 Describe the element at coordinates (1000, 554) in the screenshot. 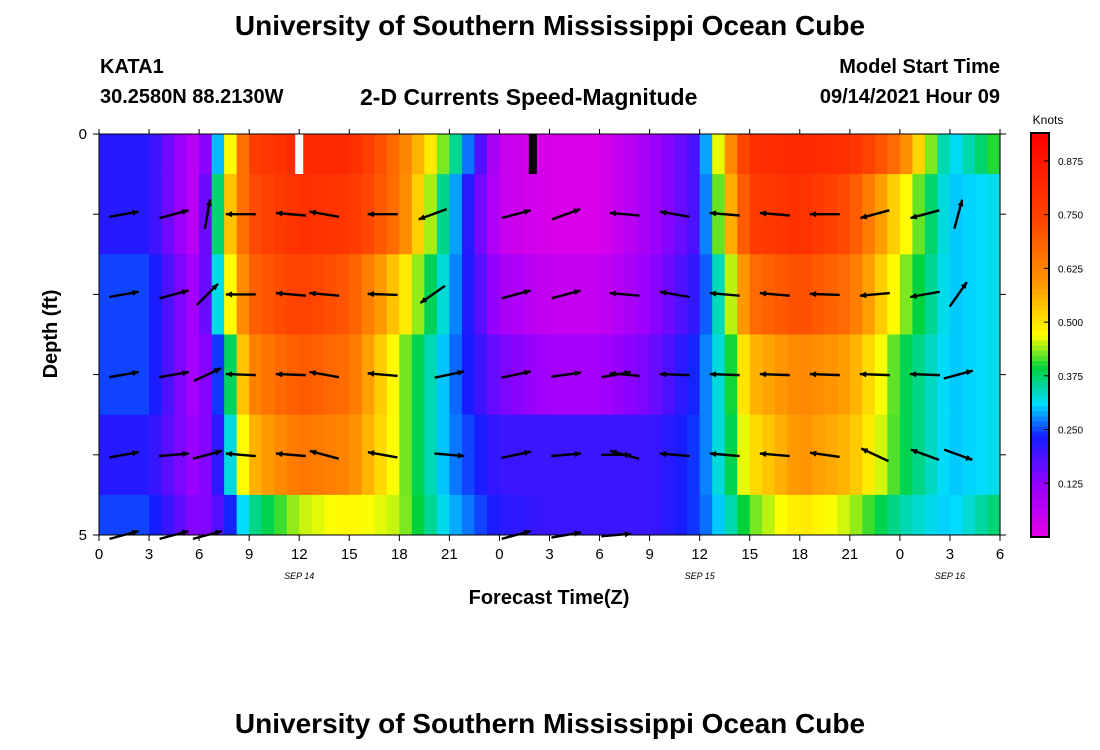

I see `x-tick-label: 6` at that location.